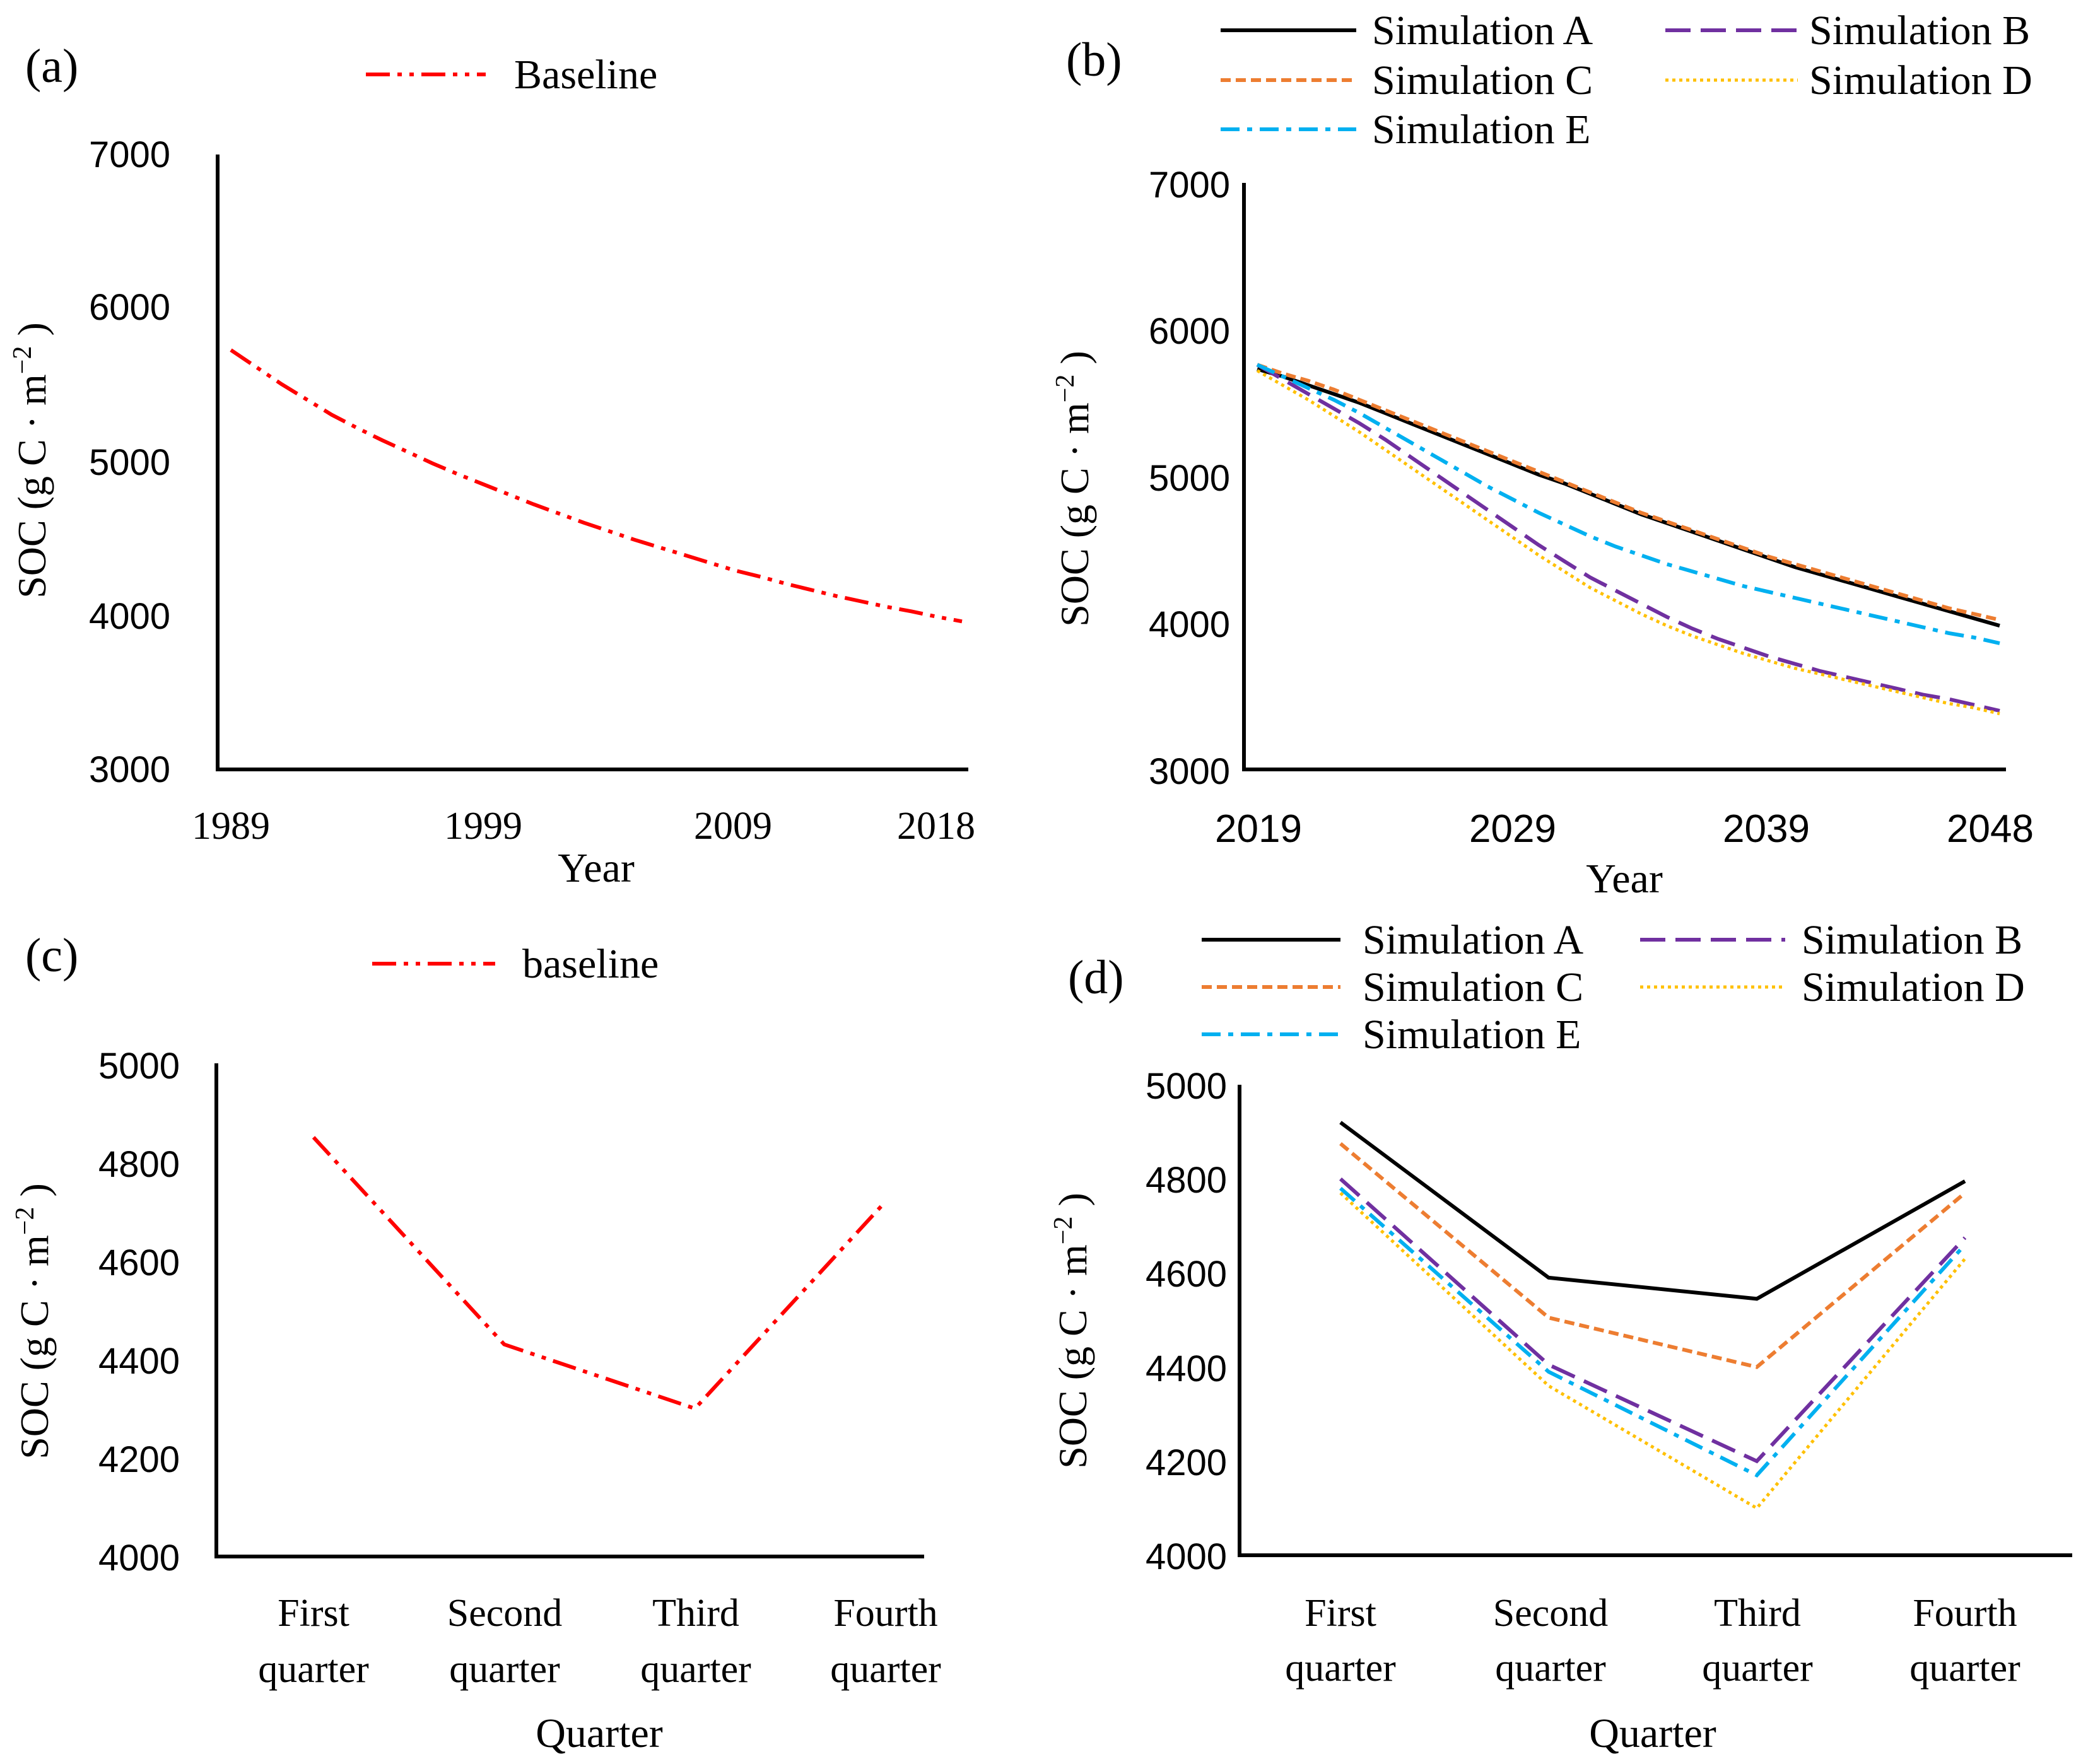 Image resolution: width=2076 pixels, height=1764 pixels. What do you see at coordinates (139, 1459) in the screenshot?
I see `panel-c-ytick-label: 4200` at bounding box center [139, 1459].